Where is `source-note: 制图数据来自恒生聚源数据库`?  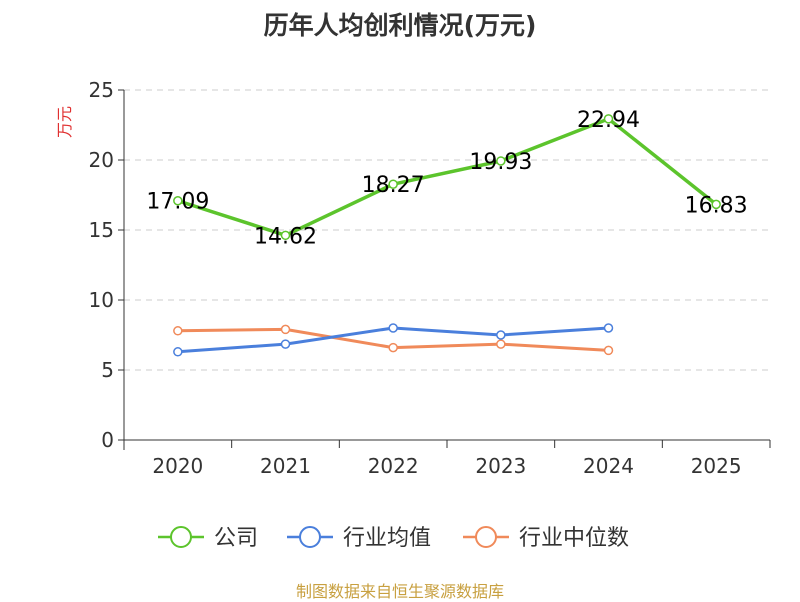 source-note: 制图数据来自恒生聚源数据库 is located at coordinates (399, 591).